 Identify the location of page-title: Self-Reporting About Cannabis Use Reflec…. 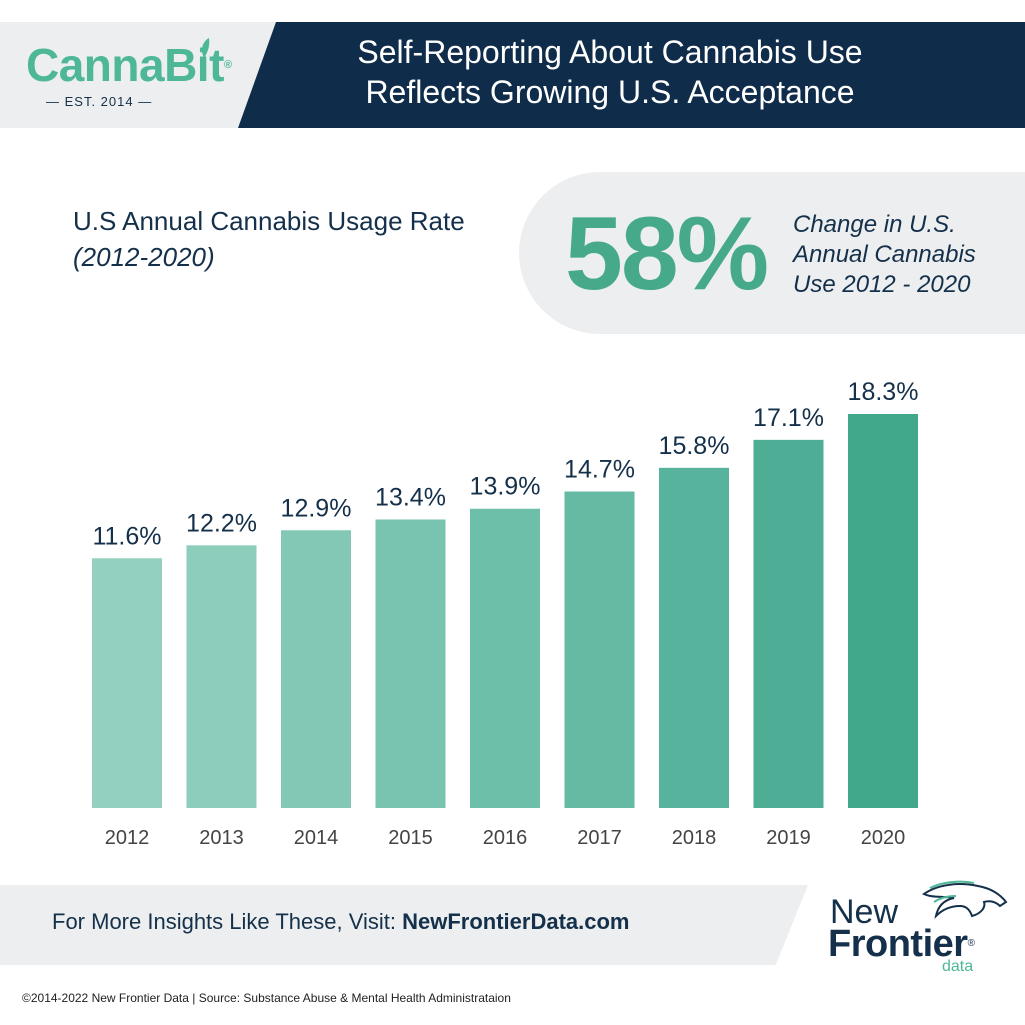
(610, 72).